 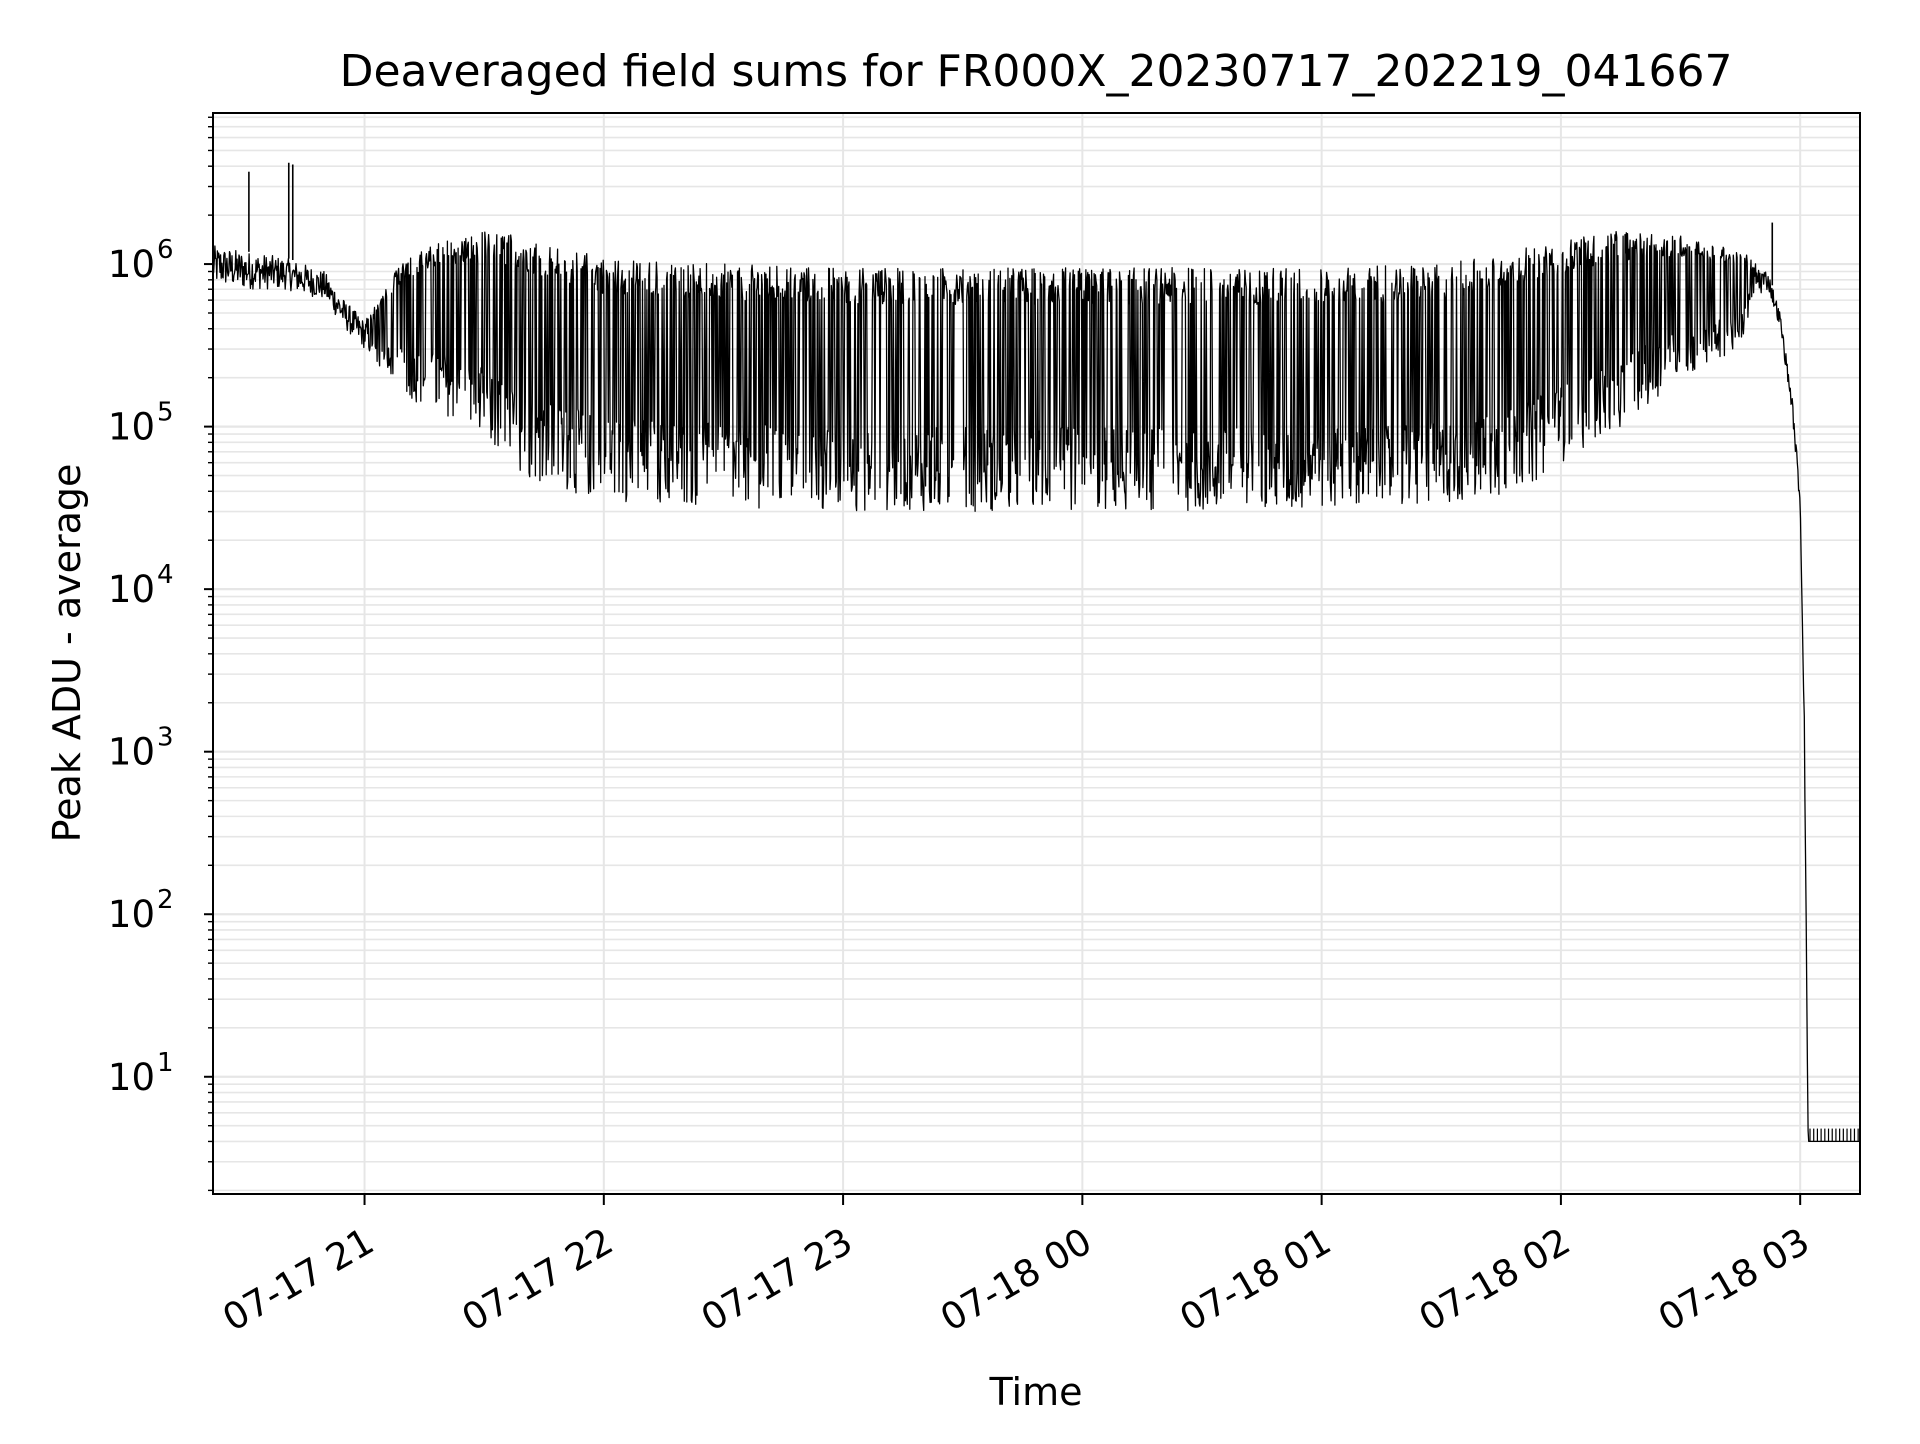 I want to click on y-tick-exponent: 1, so click(x=165, y=1063).